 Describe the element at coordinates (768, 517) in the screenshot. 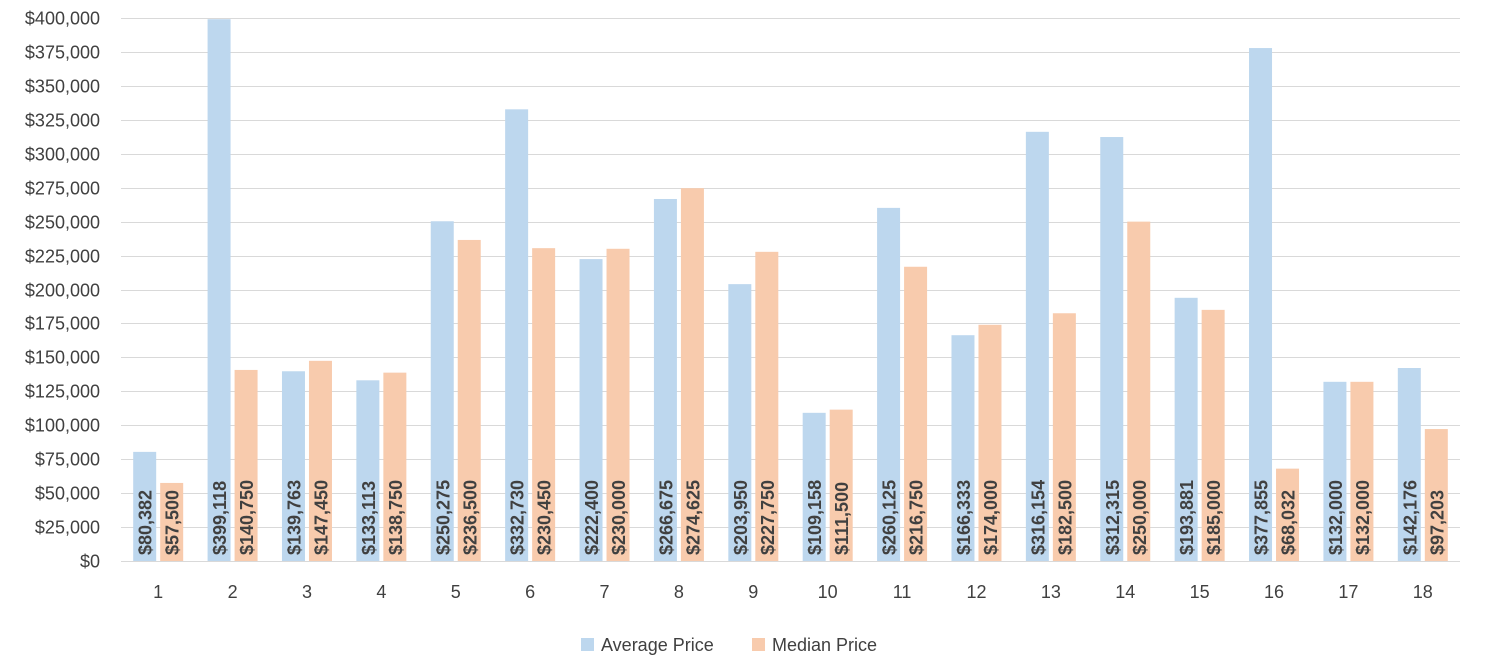

I see `data-label: $227,750` at that location.